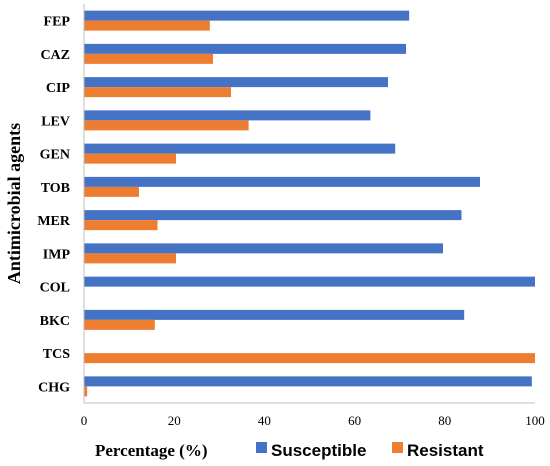 The image size is (550, 466). Describe the element at coordinates (151, 450) in the screenshot. I see `x-axis-title: Percentage (%)` at that location.